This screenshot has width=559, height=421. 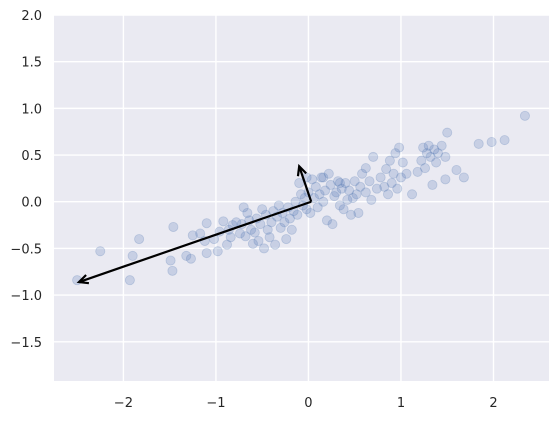 What do you see at coordinates (26, 296) in the screenshot?
I see `y-tick-label: −1.0` at bounding box center [26, 296].